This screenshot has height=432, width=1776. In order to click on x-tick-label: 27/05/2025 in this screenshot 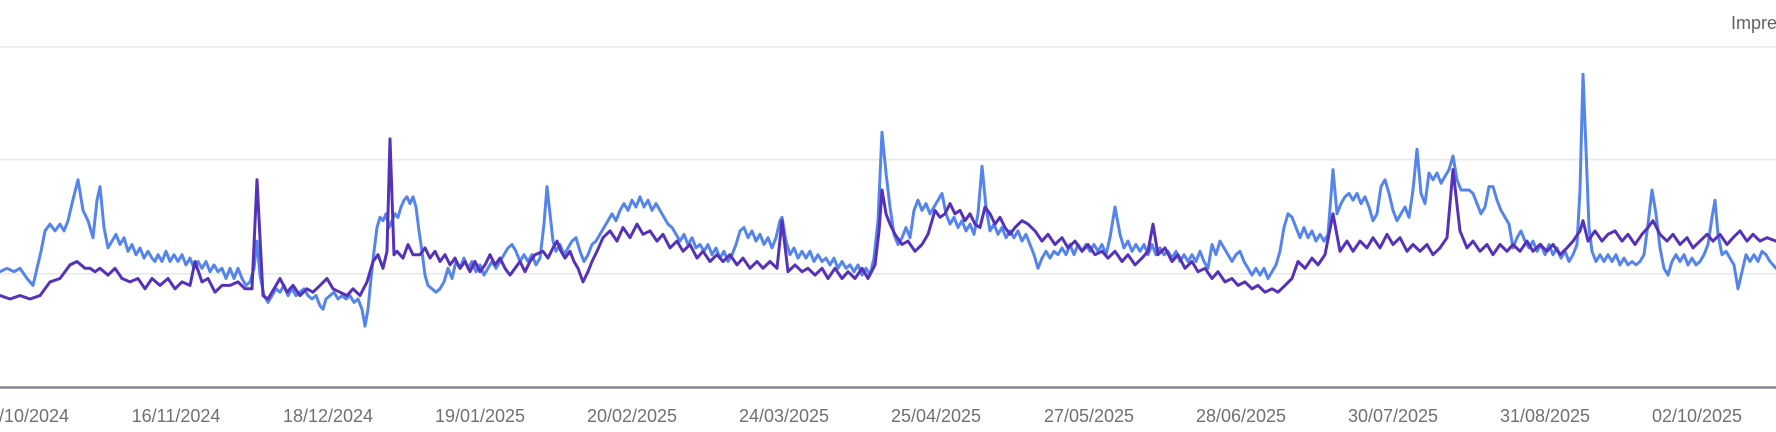, I will do `click(1089, 416)`.